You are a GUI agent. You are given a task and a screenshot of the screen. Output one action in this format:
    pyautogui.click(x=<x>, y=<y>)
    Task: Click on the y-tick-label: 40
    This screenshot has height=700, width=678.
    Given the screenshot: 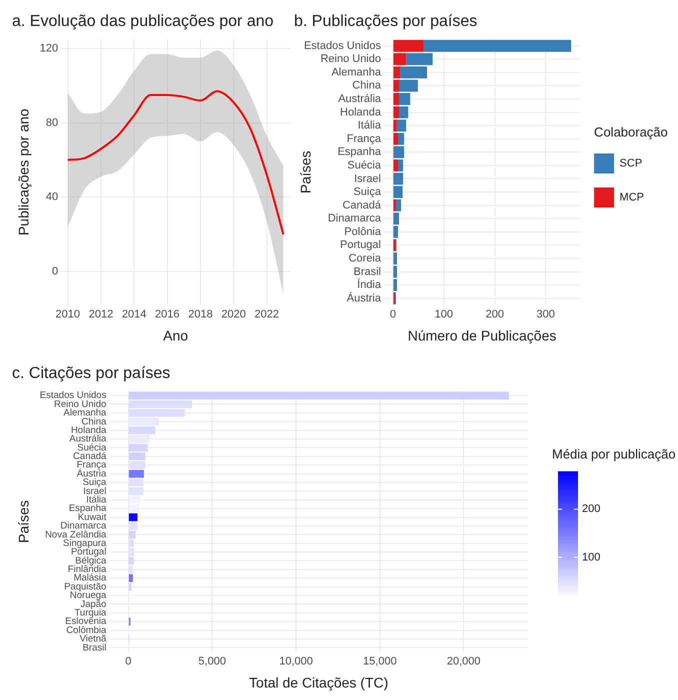 What is the action you would take?
    pyautogui.click(x=52, y=197)
    